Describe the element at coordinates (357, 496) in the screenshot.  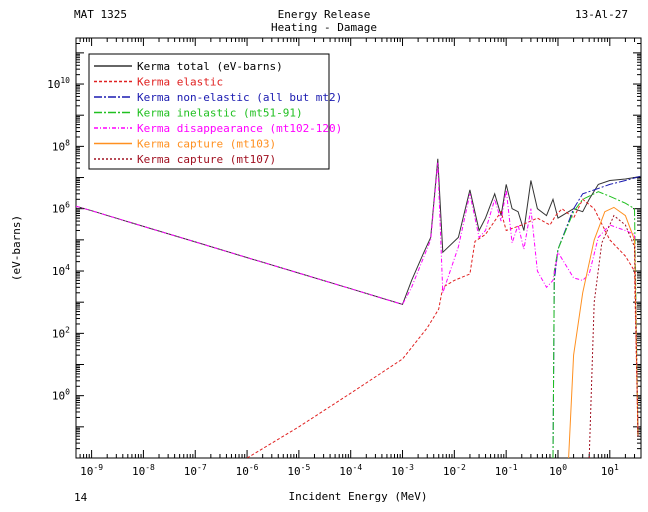
I see `x-axis-label: Incident Energy (MeV)` at that location.